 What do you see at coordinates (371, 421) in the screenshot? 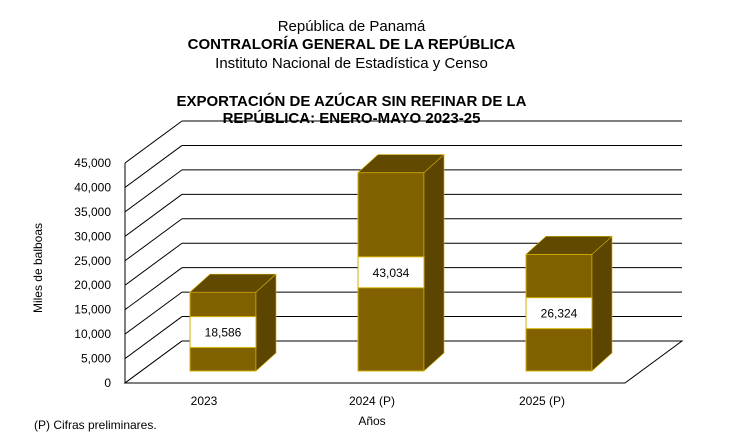
I see `x-axis-title: Años` at bounding box center [371, 421].